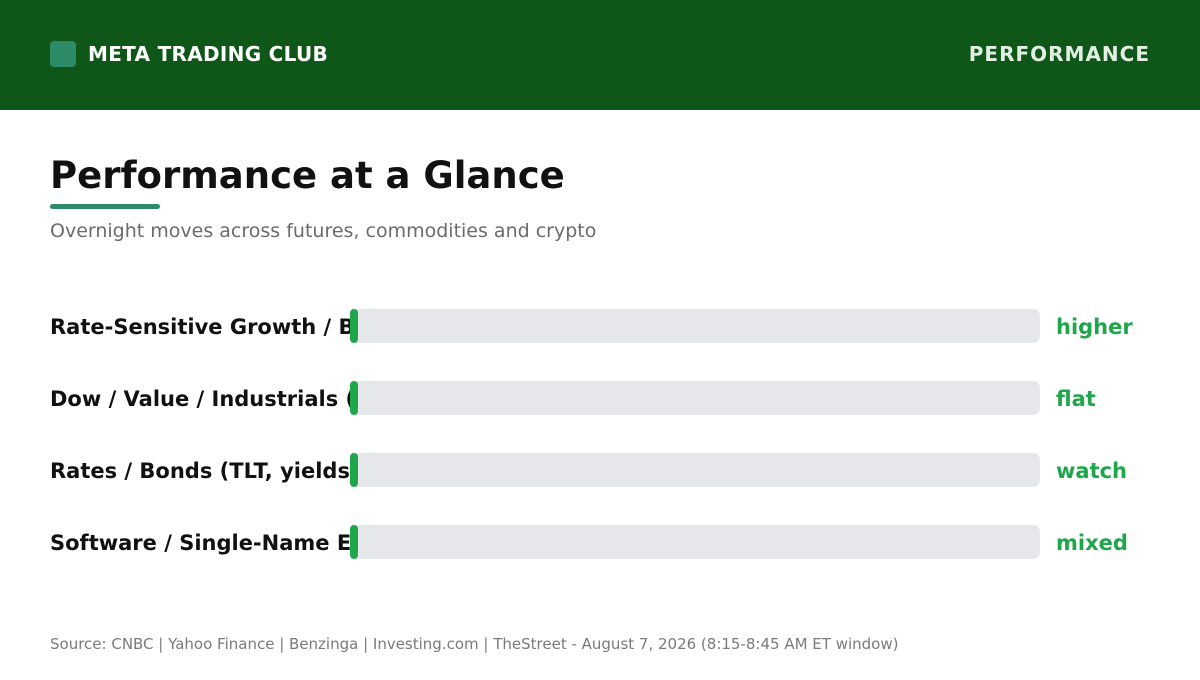  What do you see at coordinates (307, 175) in the screenshot?
I see `page-title: Performance at a Glance` at bounding box center [307, 175].